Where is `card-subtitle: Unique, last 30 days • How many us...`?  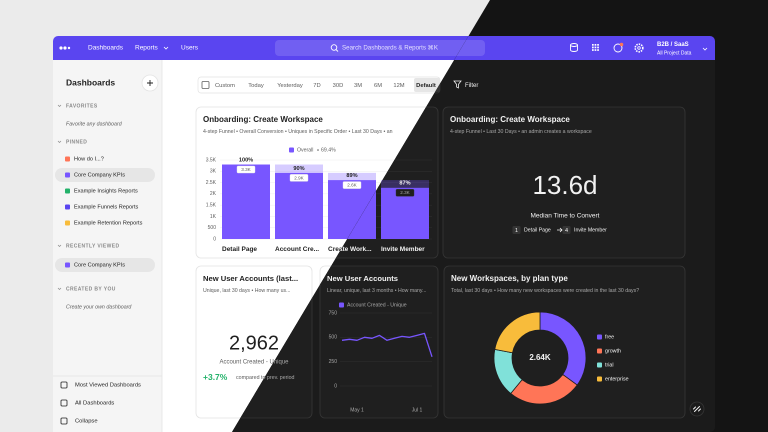 card-subtitle: Unique, last 30 days • How many us... is located at coordinates (246, 291).